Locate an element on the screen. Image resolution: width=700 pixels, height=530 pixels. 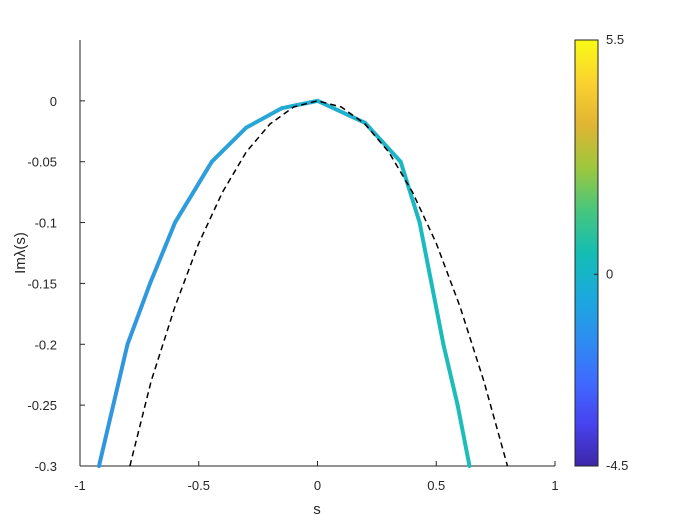
x-tick-label: 0 is located at coordinates (317, 485).